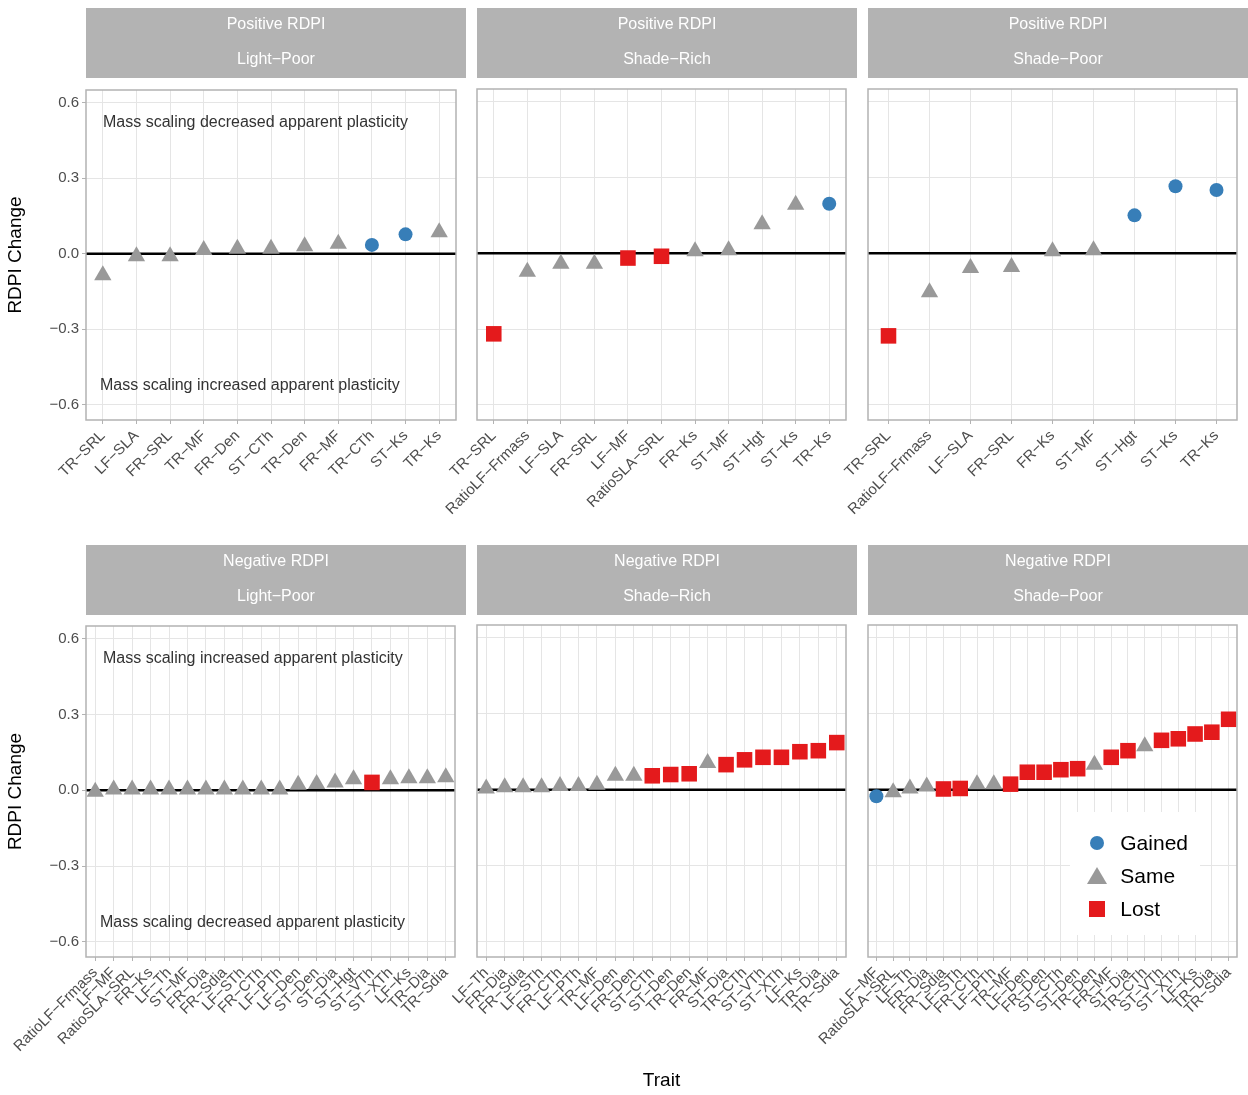 The height and width of the screenshot is (1095, 1248). What do you see at coordinates (1154, 842) in the screenshot?
I see `legend-label: Gained` at bounding box center [1154, 842].